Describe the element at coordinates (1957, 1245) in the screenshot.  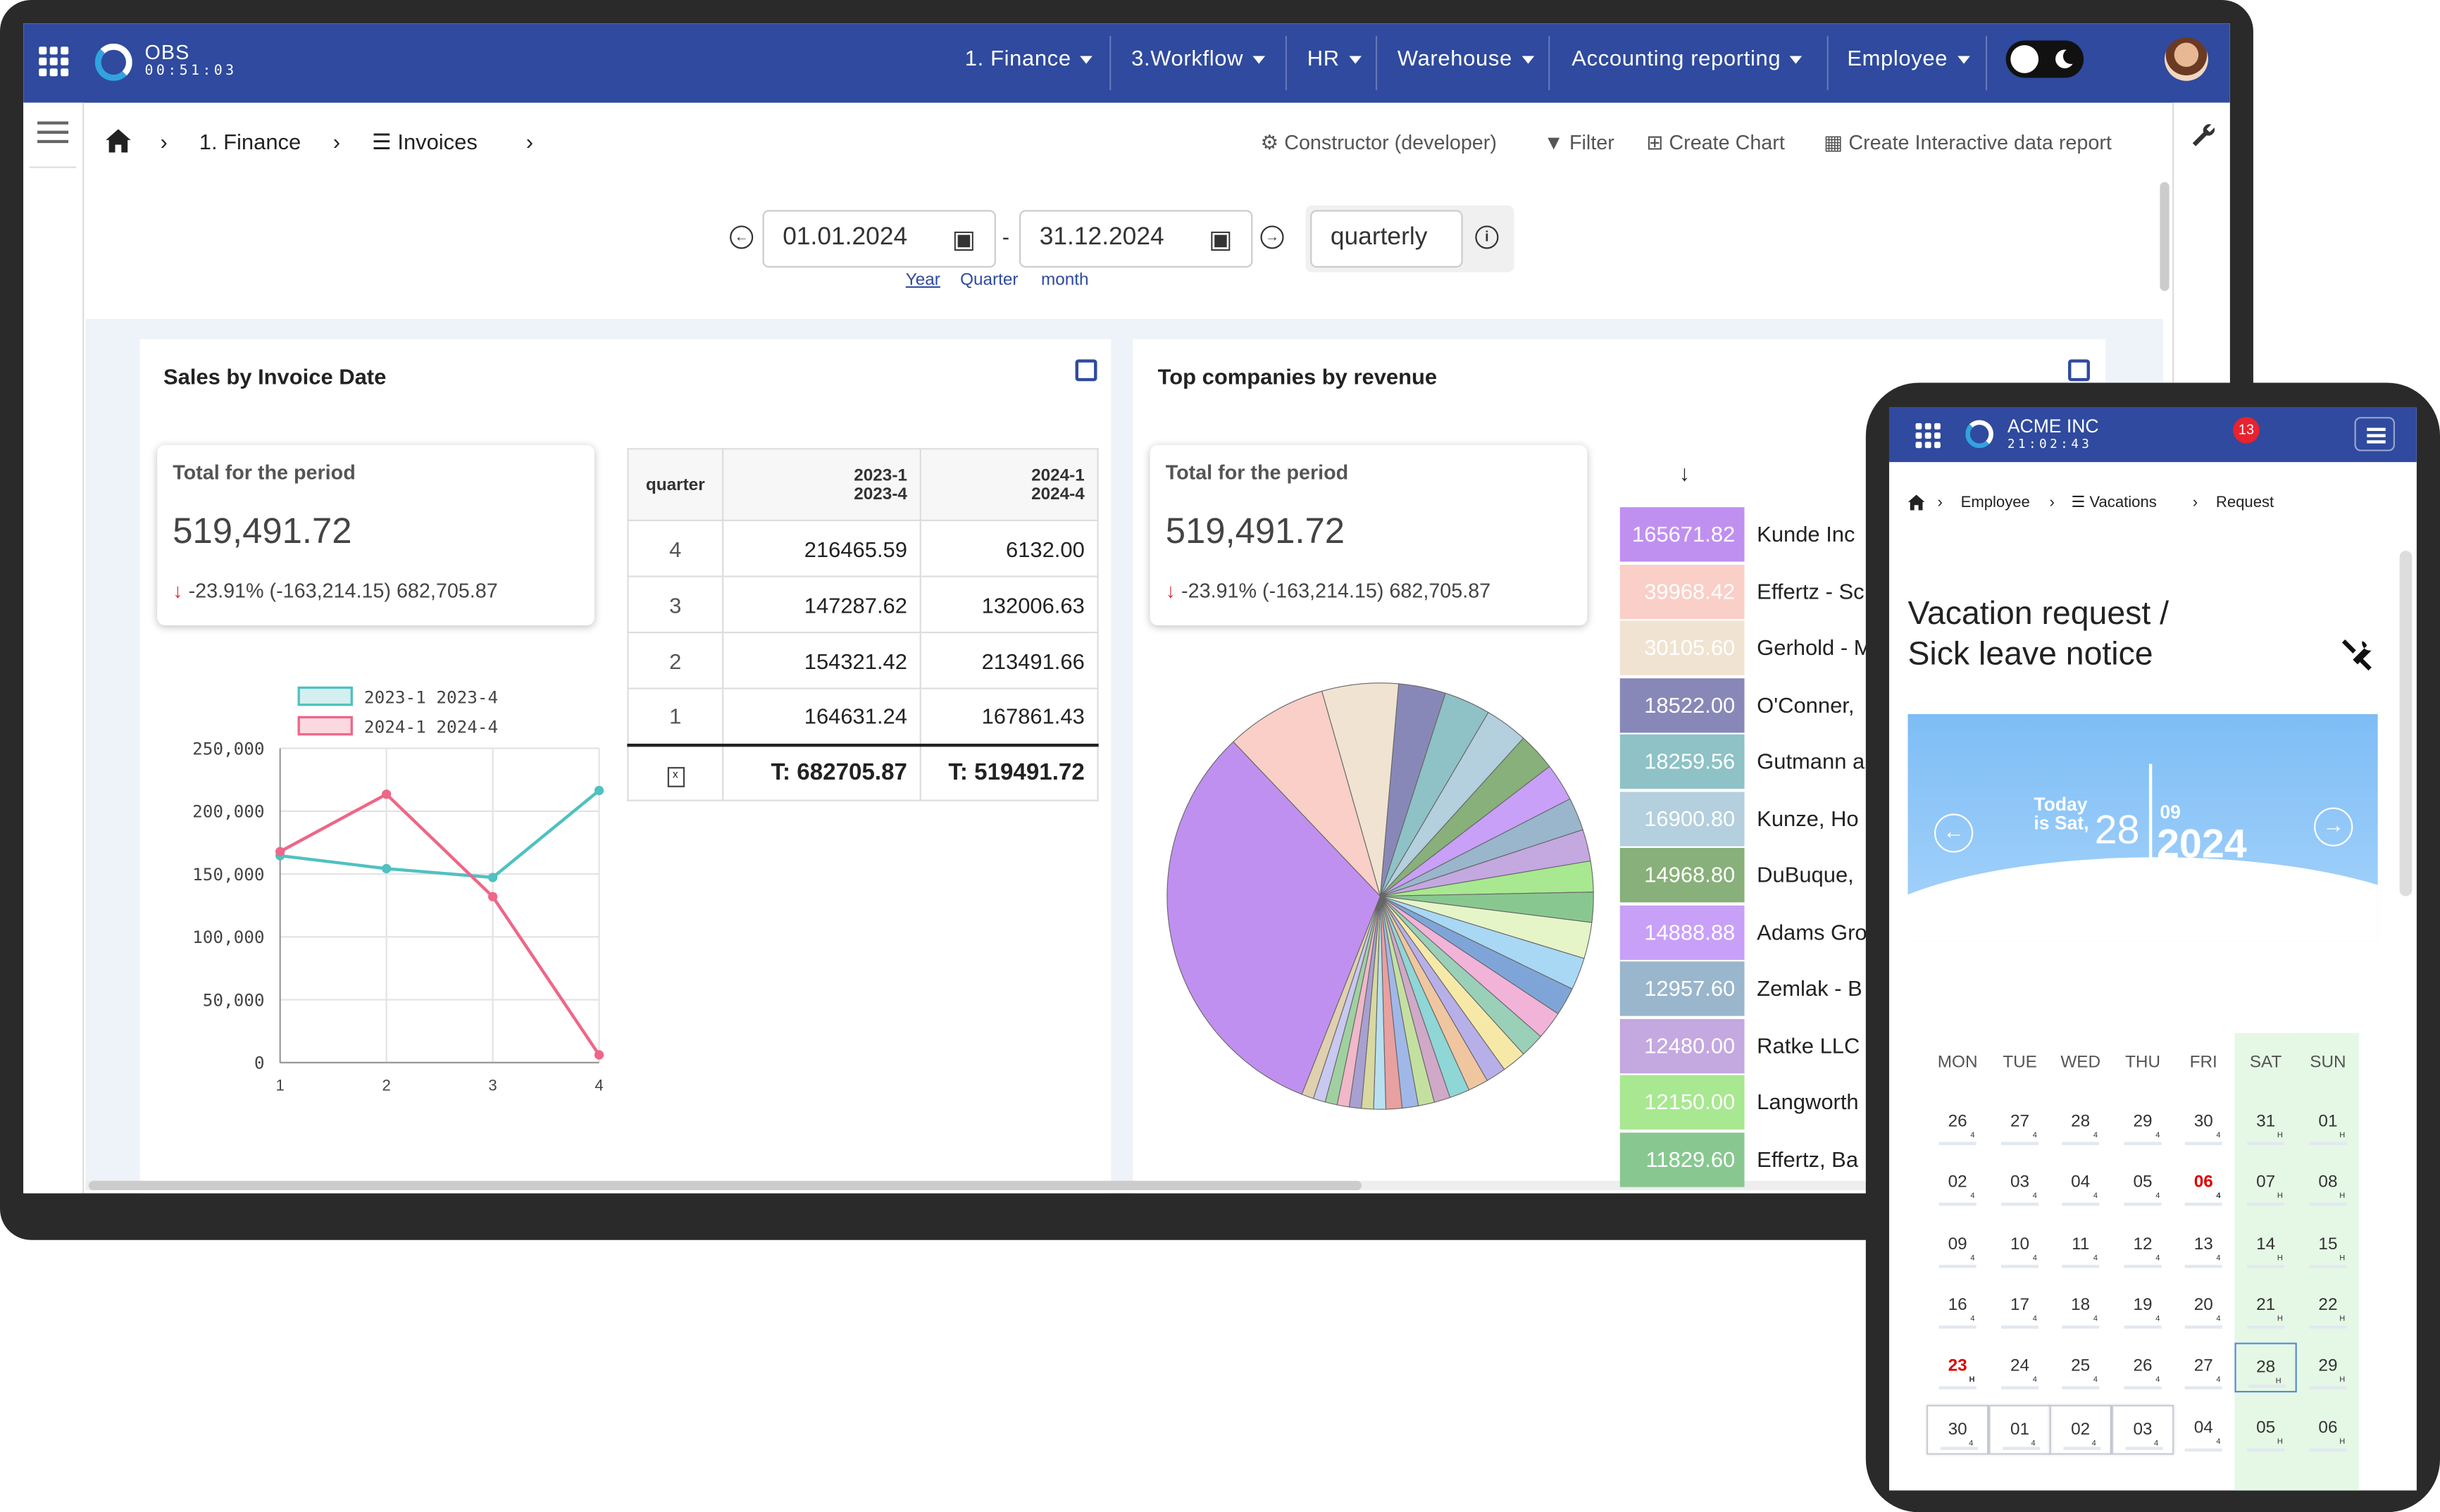
I see `calendar-day: 09 4` at that location.